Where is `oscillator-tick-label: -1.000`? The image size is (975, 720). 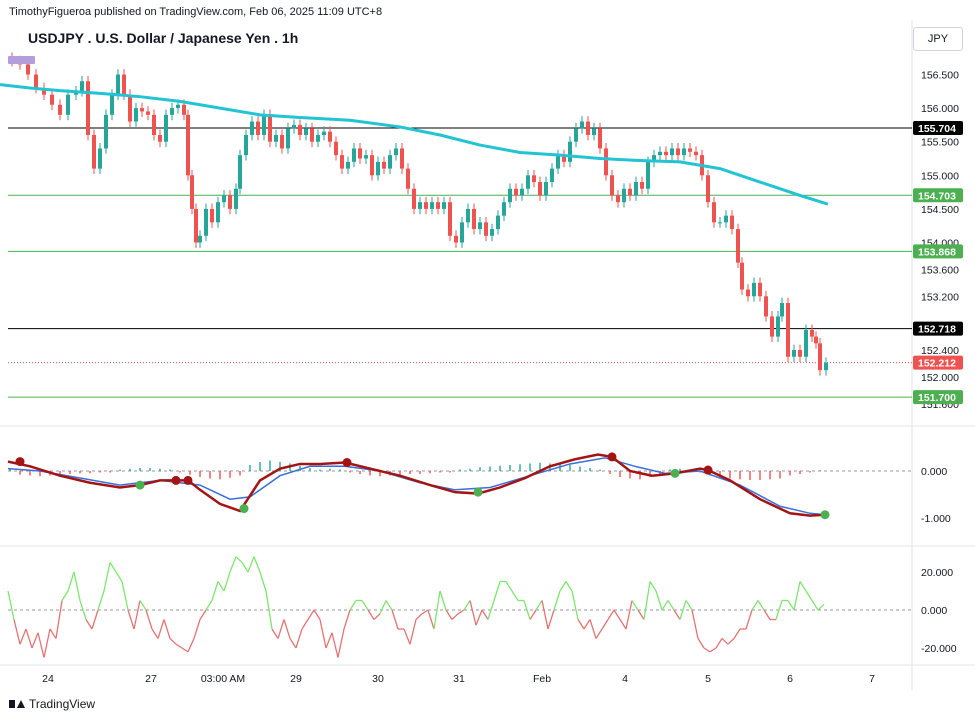
oscillator-tick-label: -1.000 is located at coordinates (936, 519).